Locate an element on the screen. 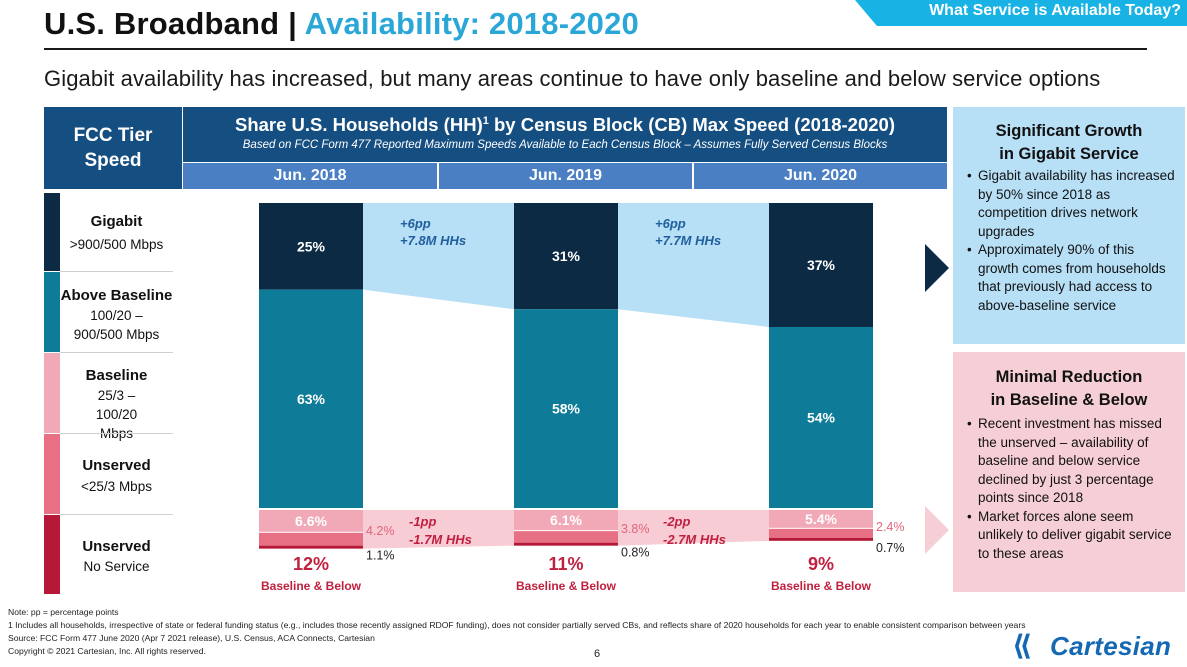 The width and height of the screenshot is (1187, 667). below-change-pp: -1pp is located at coordinates (423, 521).